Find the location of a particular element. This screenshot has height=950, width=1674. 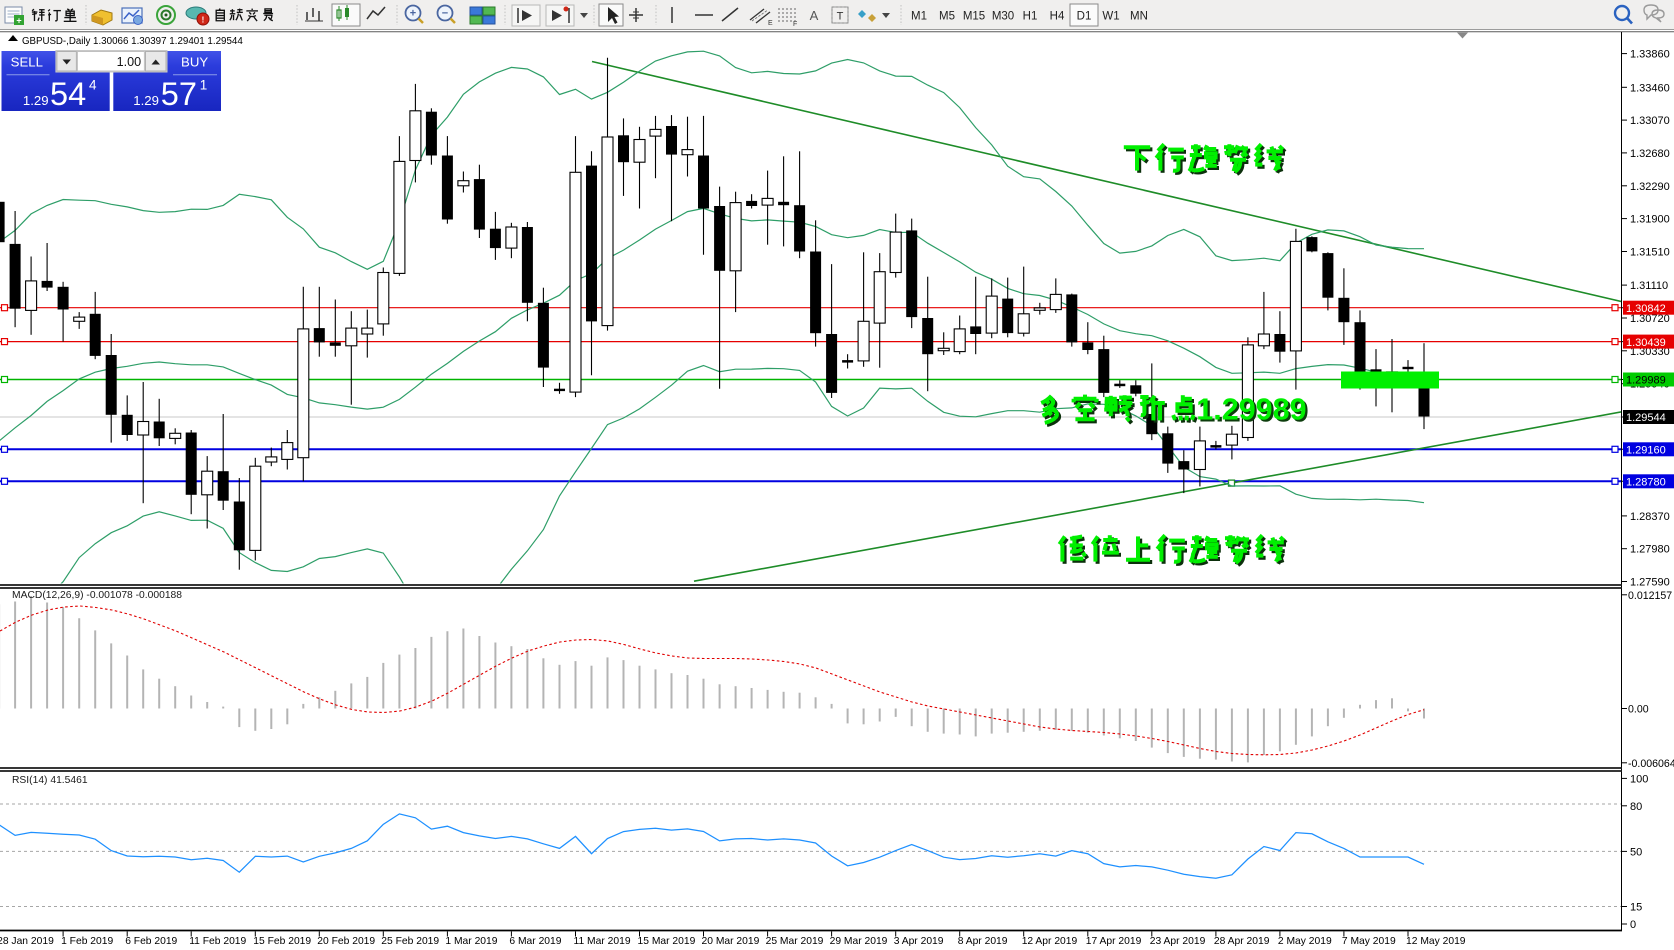

svg-text: 15 Feb 2019 is located at coordinates (282, 941).